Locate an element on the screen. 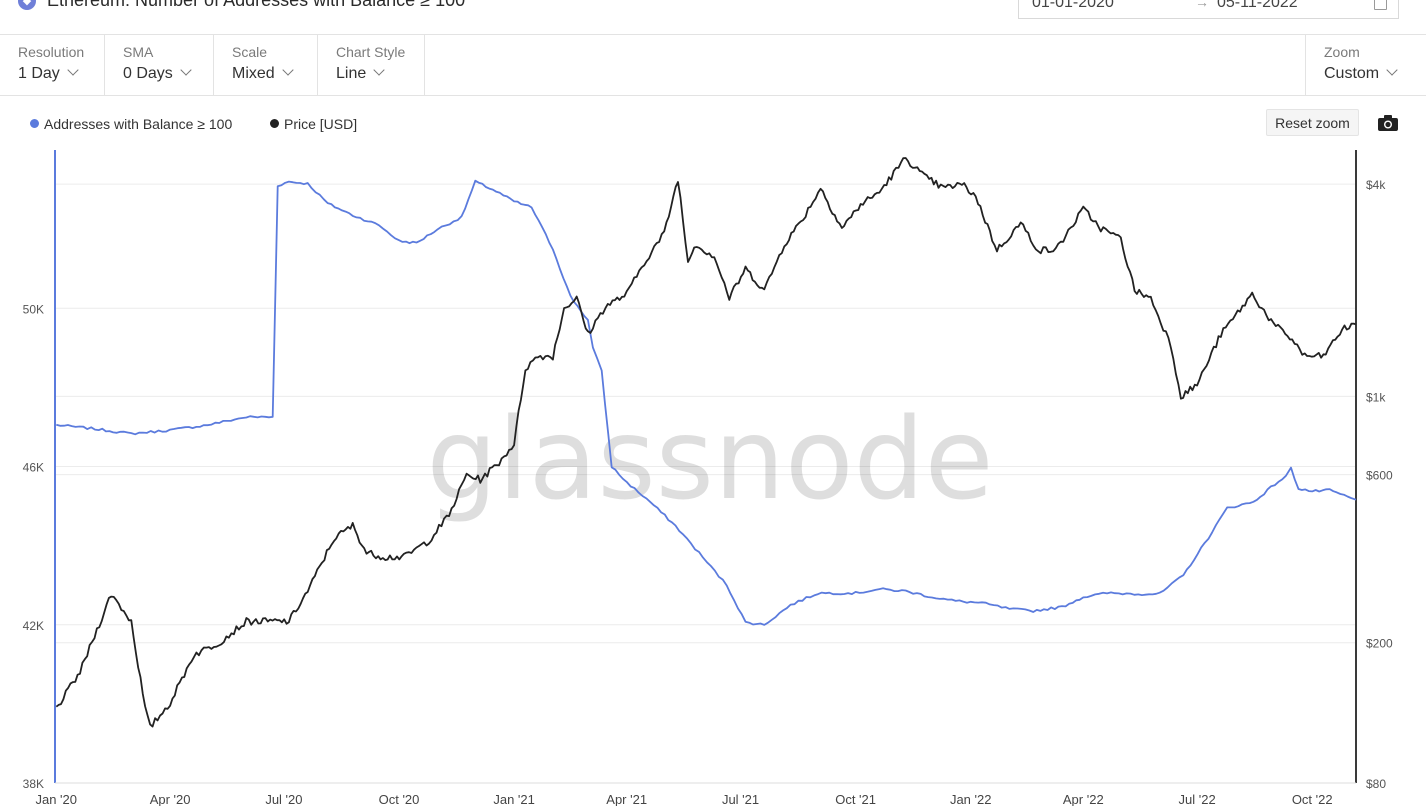 The image size is (1426, 806). x-tick-label: Jul '22 is located at coordinates (1197, 799).